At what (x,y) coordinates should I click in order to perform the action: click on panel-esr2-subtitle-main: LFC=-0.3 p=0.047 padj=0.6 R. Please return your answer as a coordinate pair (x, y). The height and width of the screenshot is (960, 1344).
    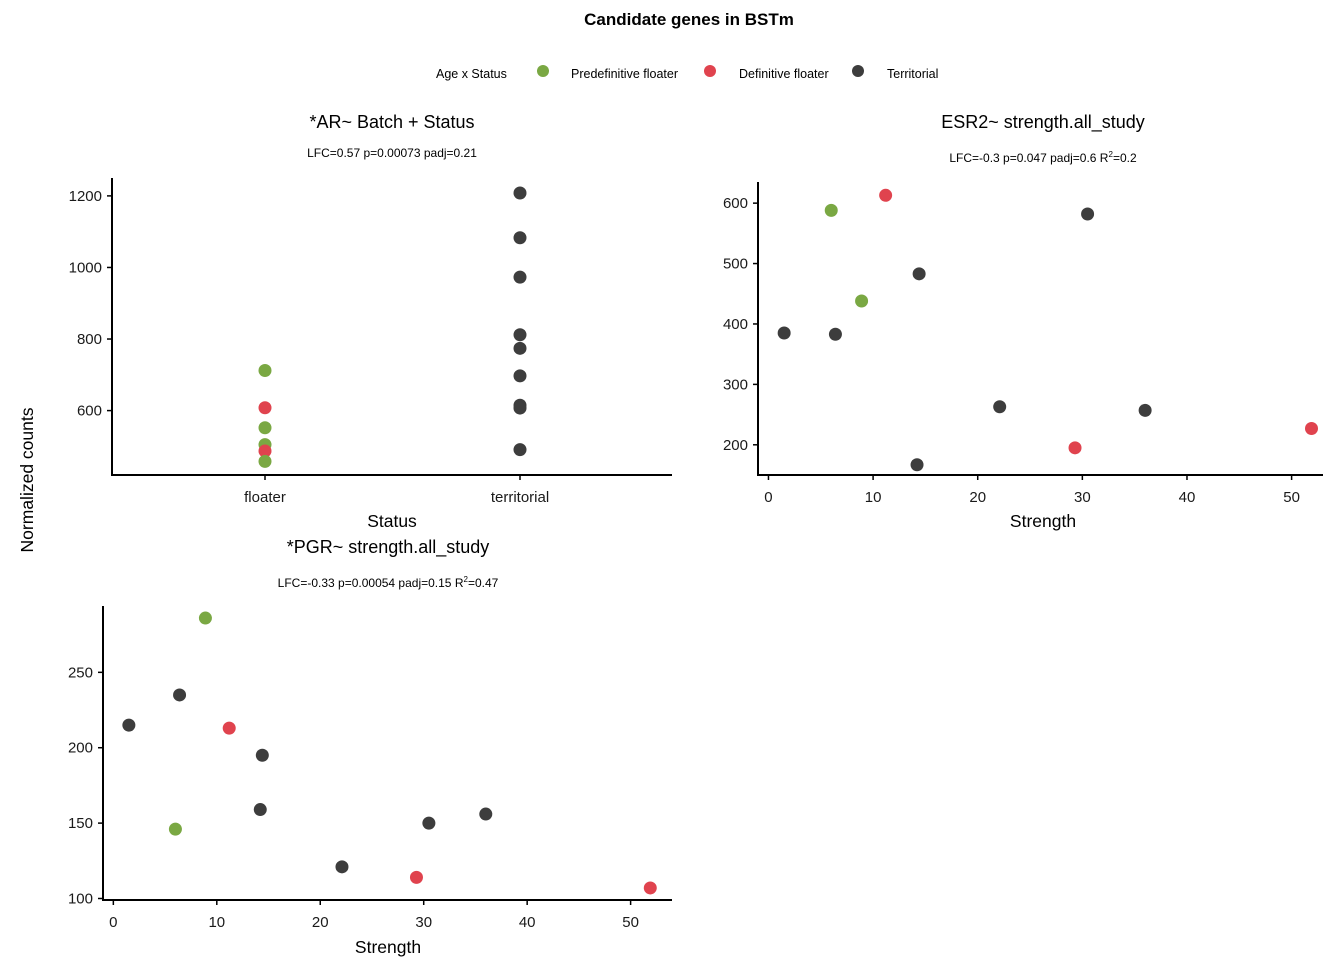
    Looking at the image, I should click on (1028, 158).